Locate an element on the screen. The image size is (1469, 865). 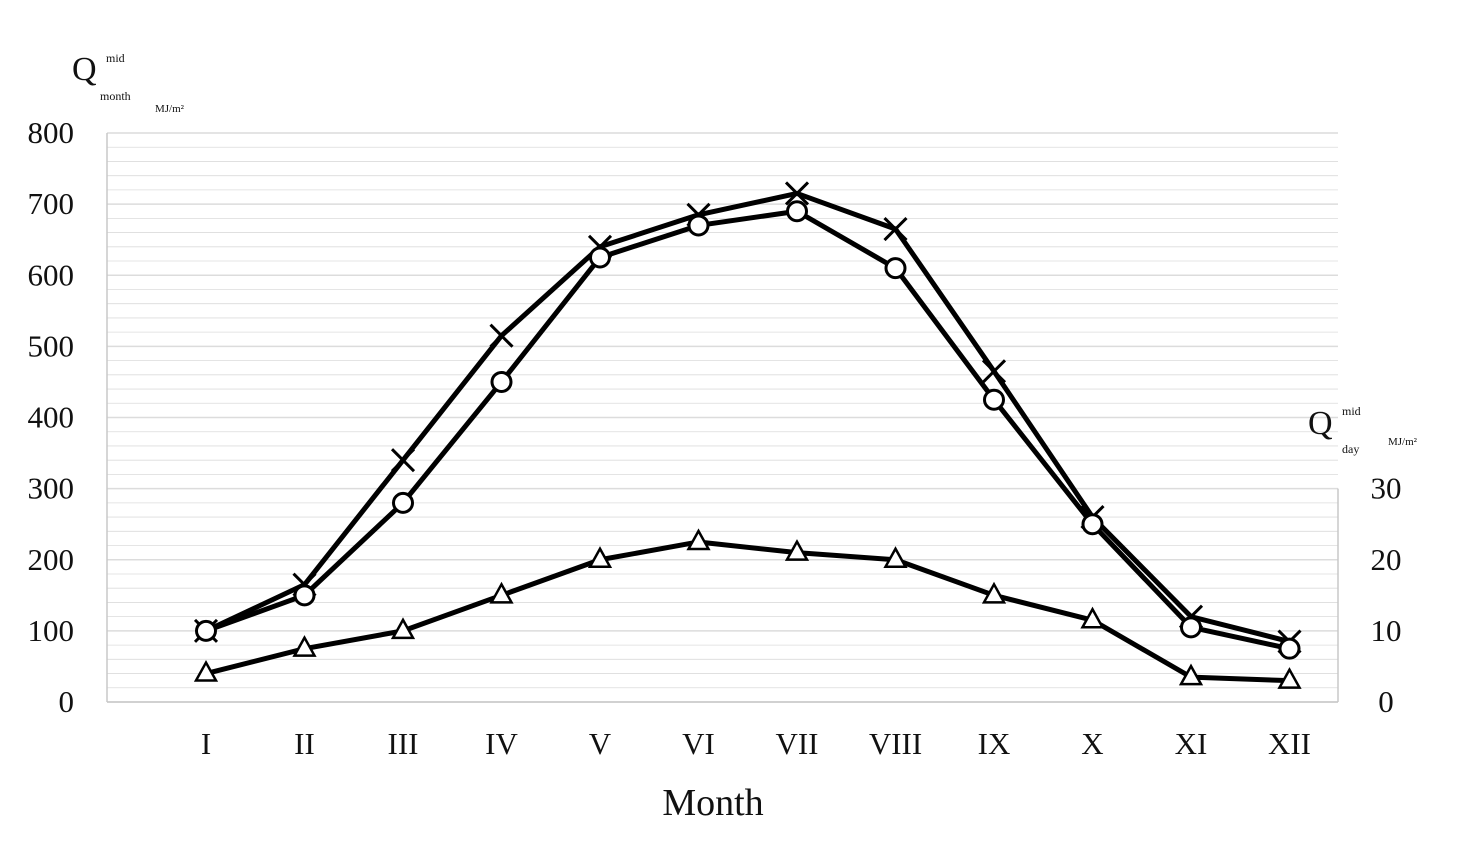
left-tick-label: 200 is located at coordinates (51, 559).